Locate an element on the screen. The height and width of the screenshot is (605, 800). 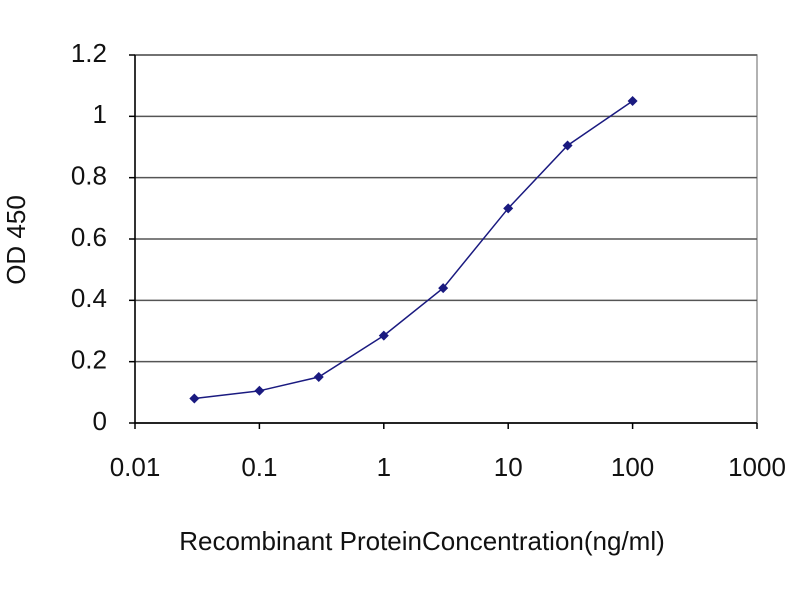
y-tick-label: 0.2 is located at coordinates (89, 360).